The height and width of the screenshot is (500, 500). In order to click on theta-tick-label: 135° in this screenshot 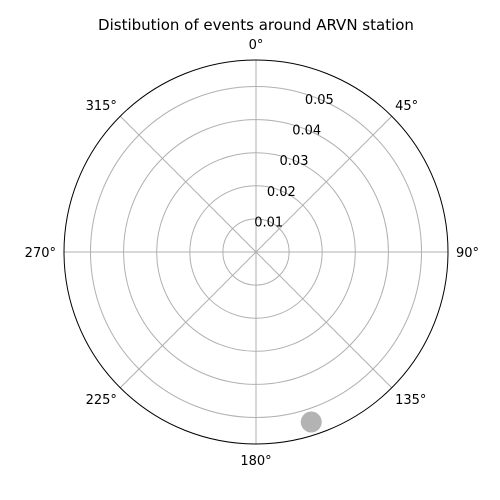, I will do `click(410, 400)`.